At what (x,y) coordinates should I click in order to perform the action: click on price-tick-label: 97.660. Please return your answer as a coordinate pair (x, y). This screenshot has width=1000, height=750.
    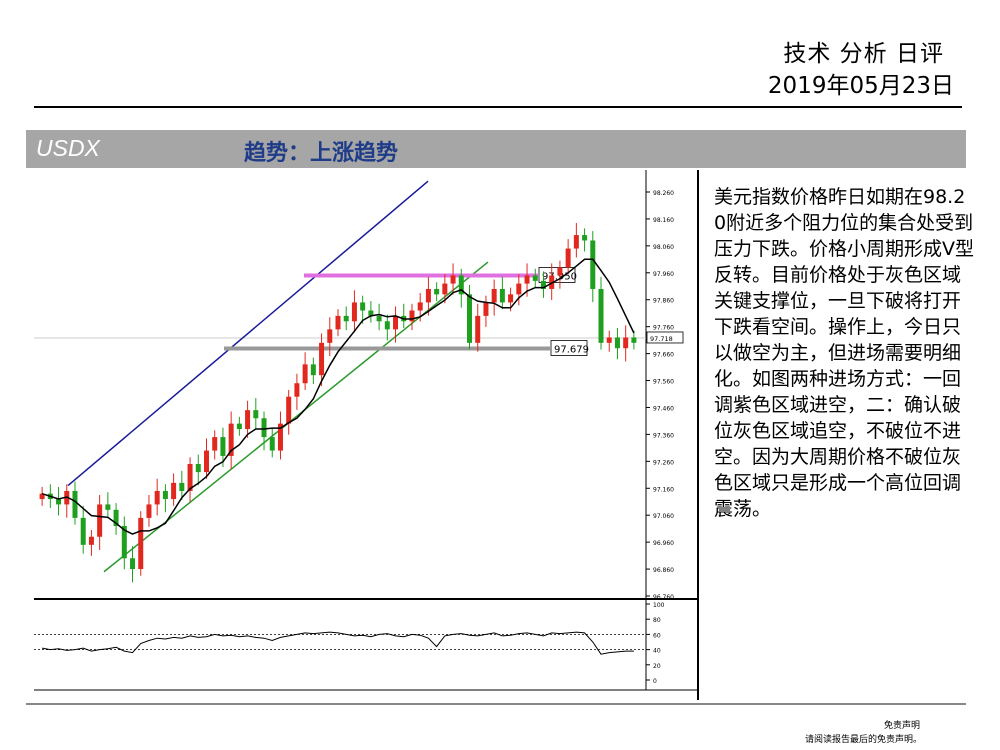
    Looking at the image, I should click on (663, 355).